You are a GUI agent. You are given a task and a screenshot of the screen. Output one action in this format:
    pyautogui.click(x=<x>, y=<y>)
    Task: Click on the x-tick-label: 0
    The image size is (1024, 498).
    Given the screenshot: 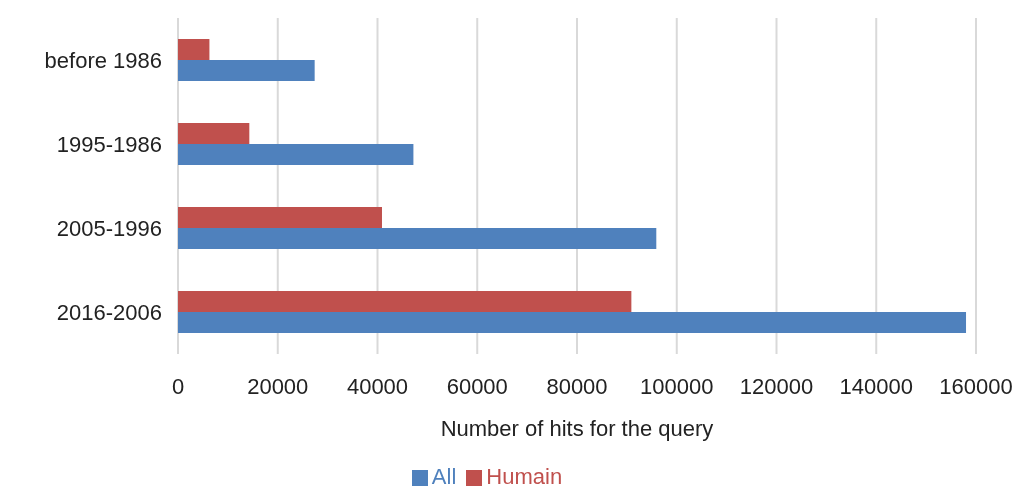 What is the action you would take?
    pyautogui.click(x=178, y=386)
    